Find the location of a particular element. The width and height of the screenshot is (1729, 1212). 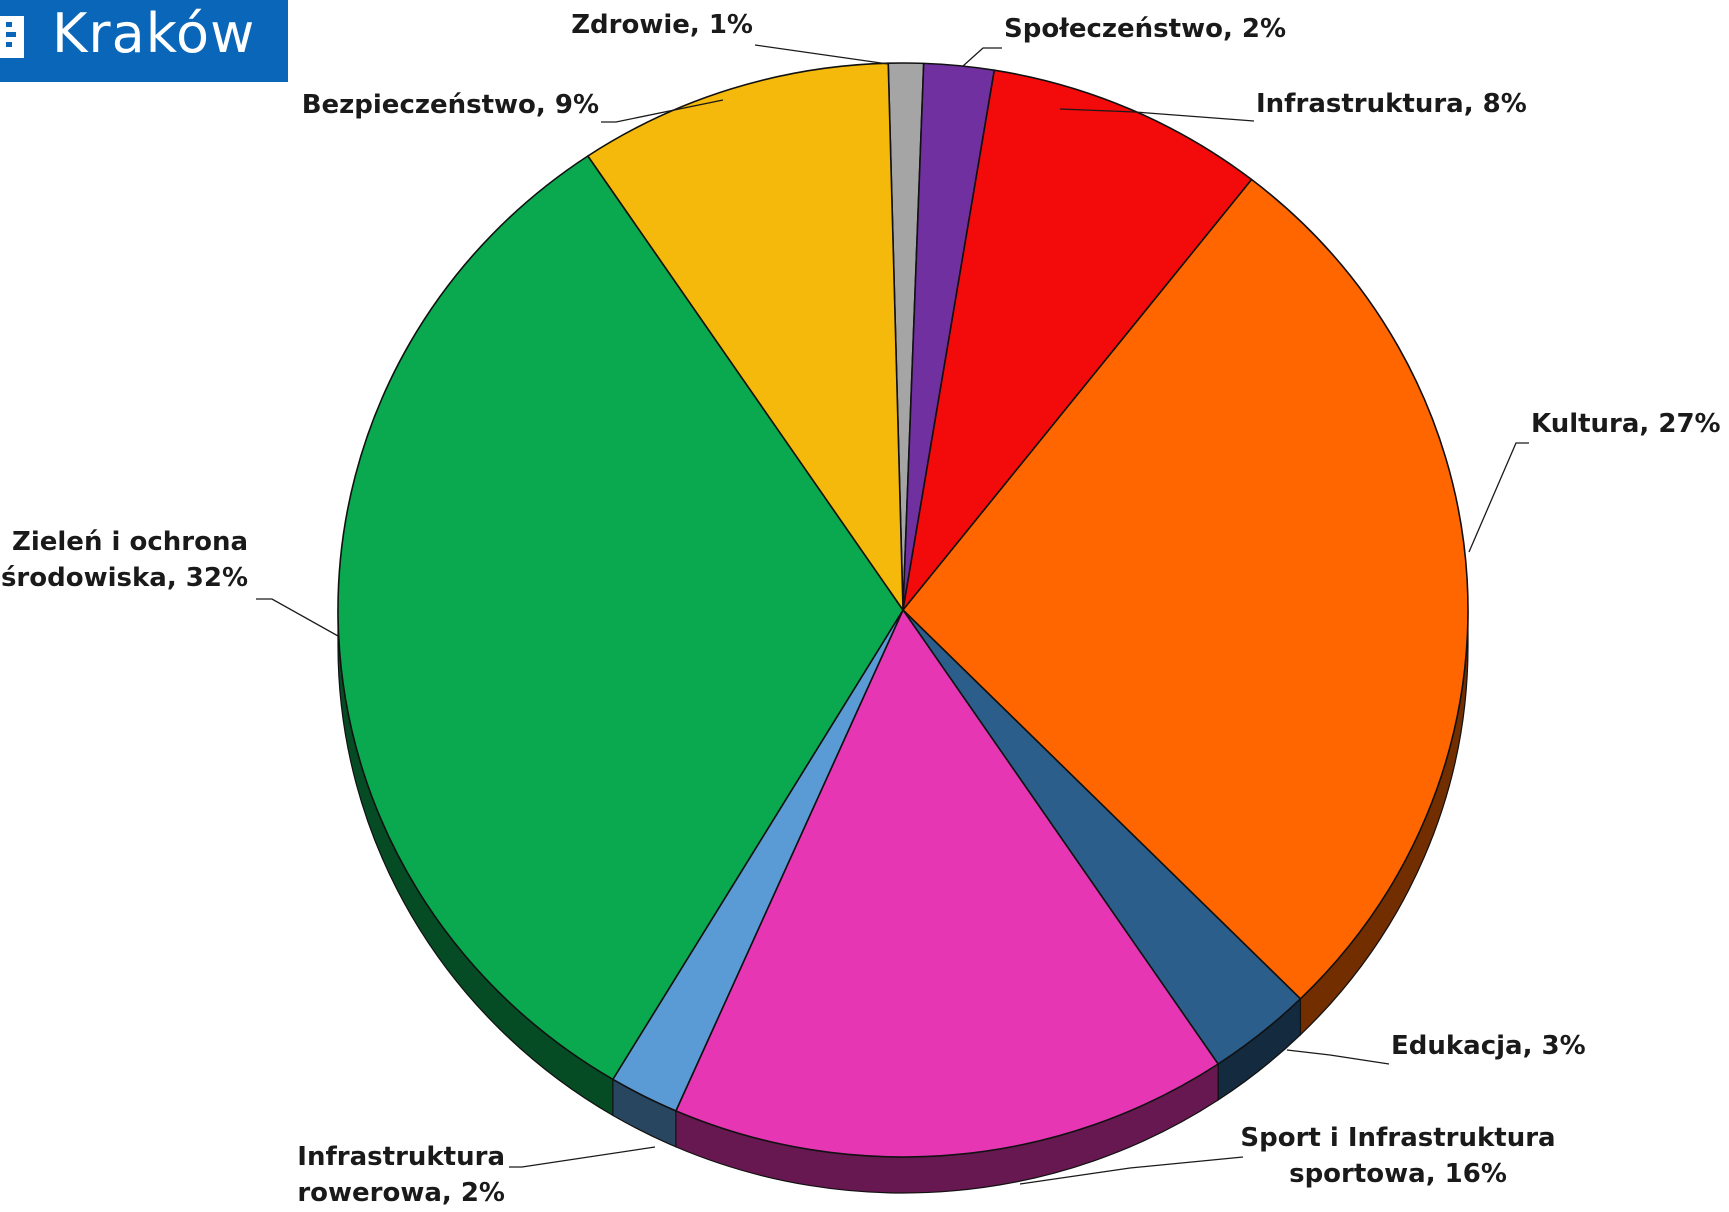

slice-label-3: Infrastruktura, 8% is located at coordinates (1391, 104).